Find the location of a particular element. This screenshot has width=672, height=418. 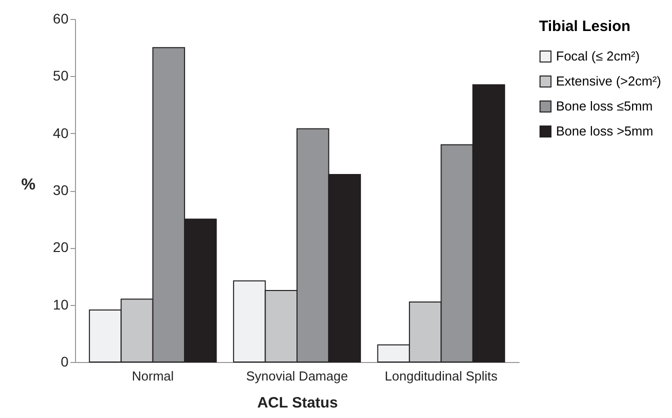

legend-label: Bone loss >5mm is located at coordinates (605, 131).